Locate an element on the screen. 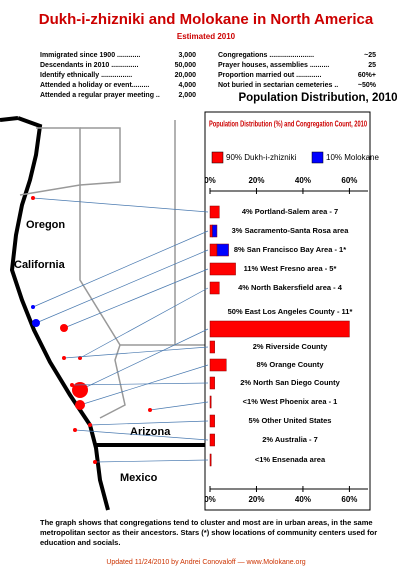 The image size is (412, 568). border is located at coordinates (9, 119).